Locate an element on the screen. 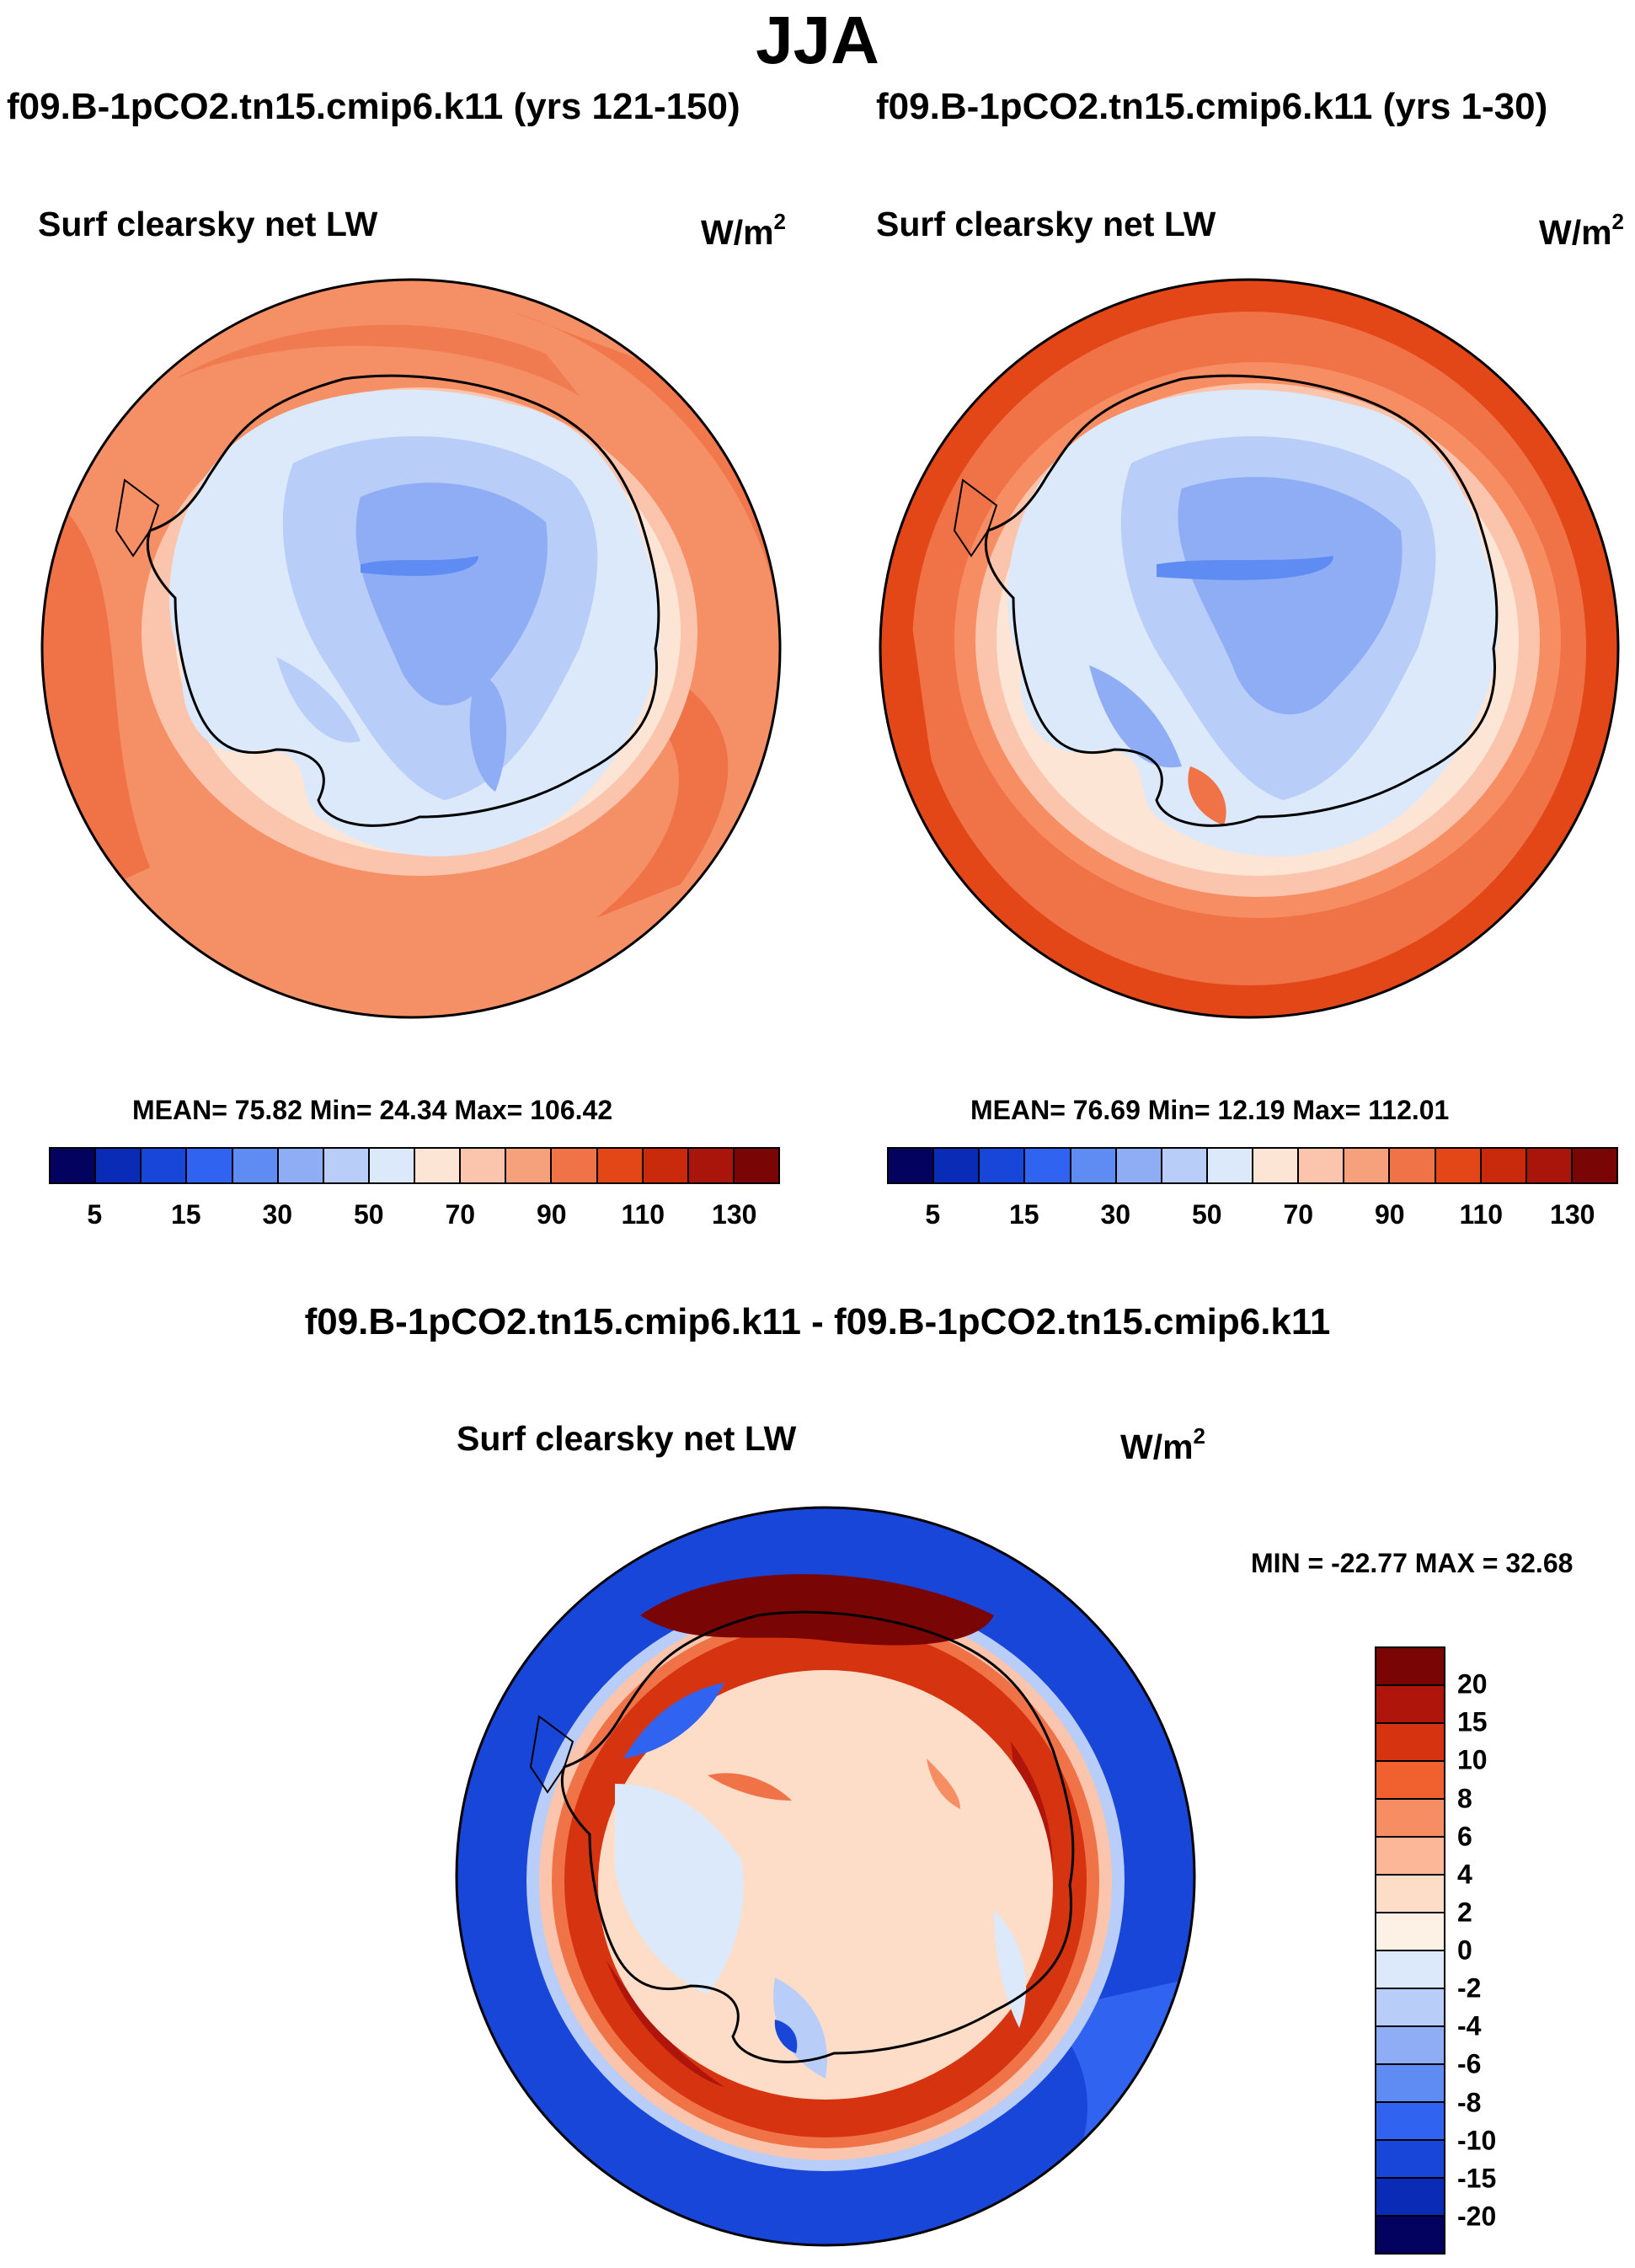 The width and height of the screenshot is (1635, 2268). diff-variable-label: Surf clearsky net LW is located at coordinates (627, 1438).